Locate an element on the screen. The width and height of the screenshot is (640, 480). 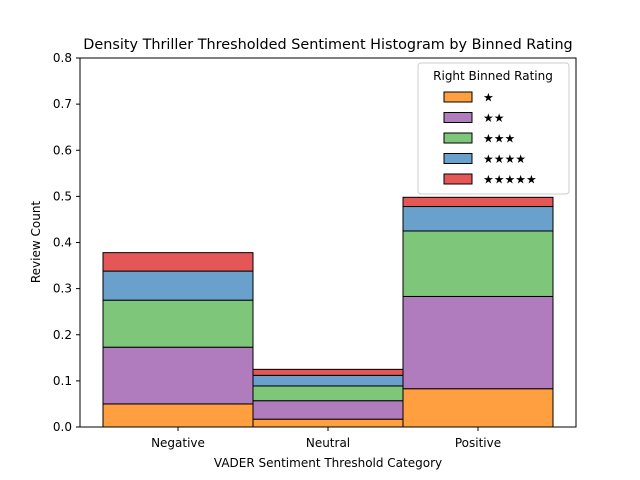
y-tick-label: 0.1 is located at coordinates (62, 381).